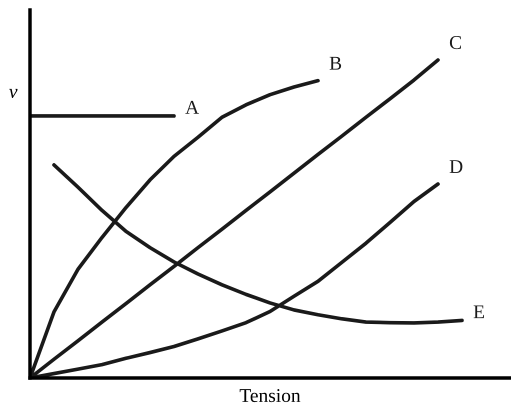  Describe the element at coordinates (336, 63) in the screenshot. I see `series-label: B` at that location.